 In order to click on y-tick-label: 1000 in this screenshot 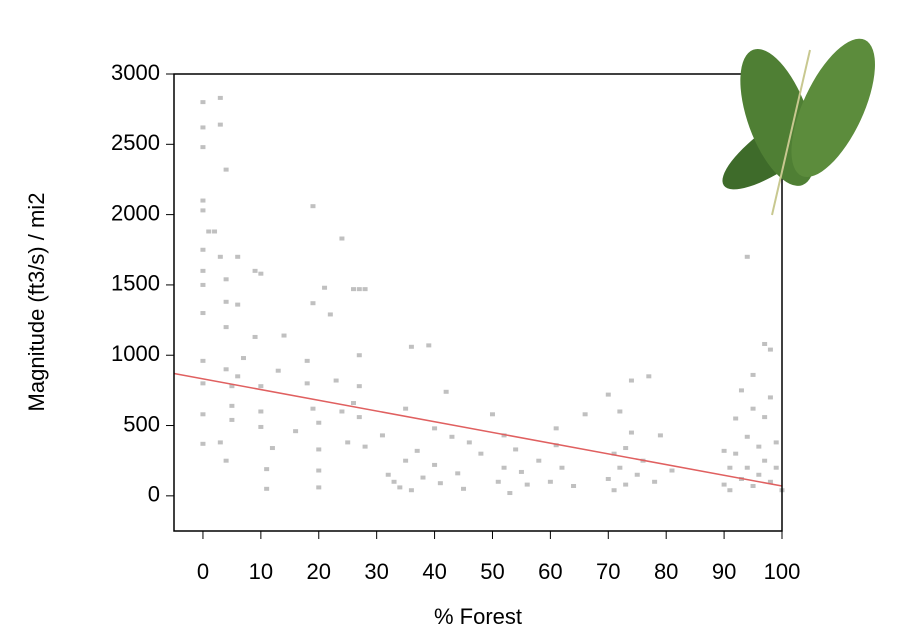, I will do `click(135, 353)`.